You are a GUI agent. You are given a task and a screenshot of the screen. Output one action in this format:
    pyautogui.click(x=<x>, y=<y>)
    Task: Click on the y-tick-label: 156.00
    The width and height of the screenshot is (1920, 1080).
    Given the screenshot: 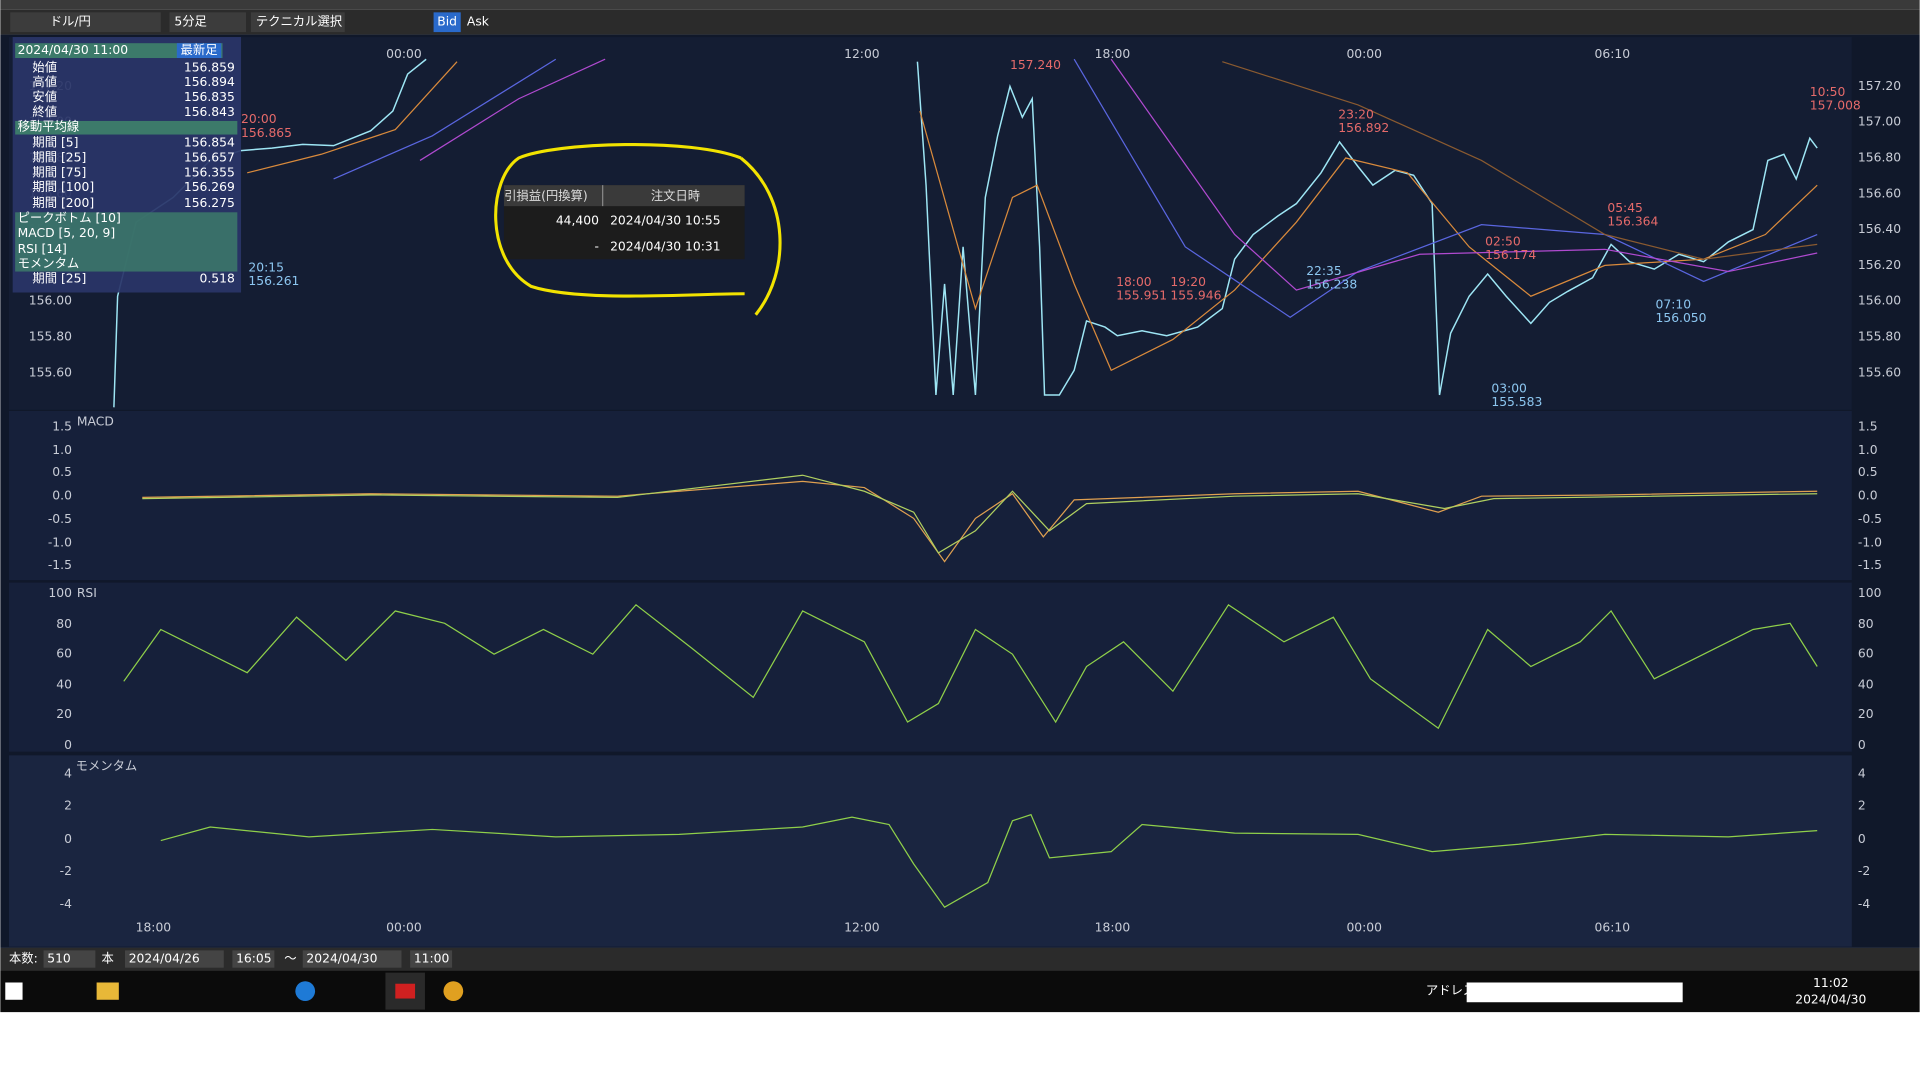 What is the action you would take?
    pyautogui.click(x=1879, y=301)
    